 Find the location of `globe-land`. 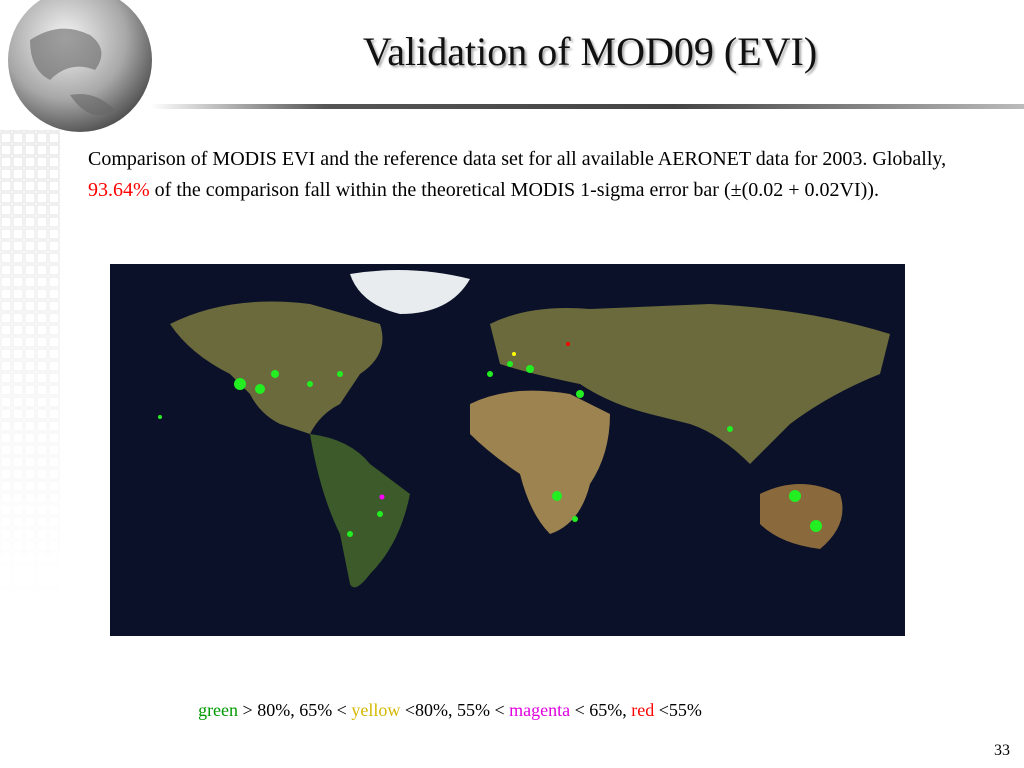

globe-land is located at coordinates (72, 72).